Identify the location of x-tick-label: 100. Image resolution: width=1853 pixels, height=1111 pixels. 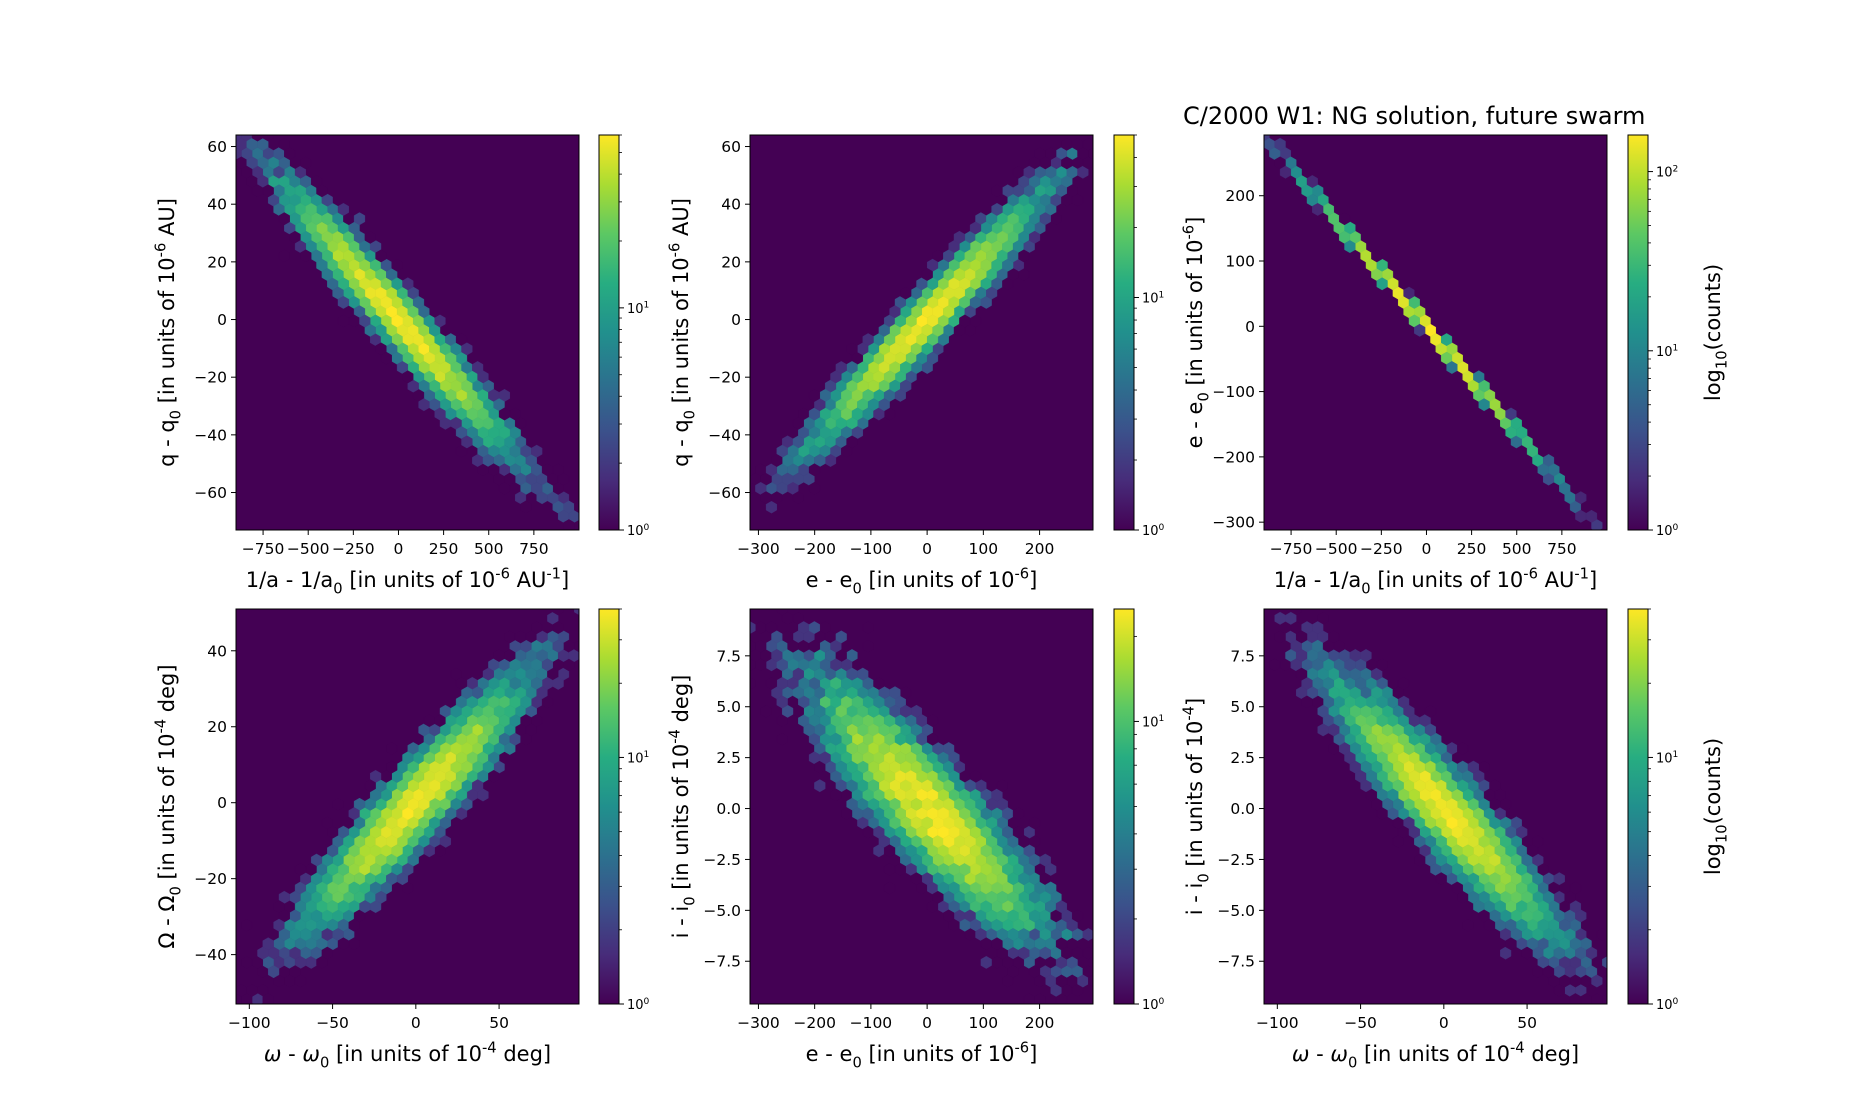
(984, 1023).